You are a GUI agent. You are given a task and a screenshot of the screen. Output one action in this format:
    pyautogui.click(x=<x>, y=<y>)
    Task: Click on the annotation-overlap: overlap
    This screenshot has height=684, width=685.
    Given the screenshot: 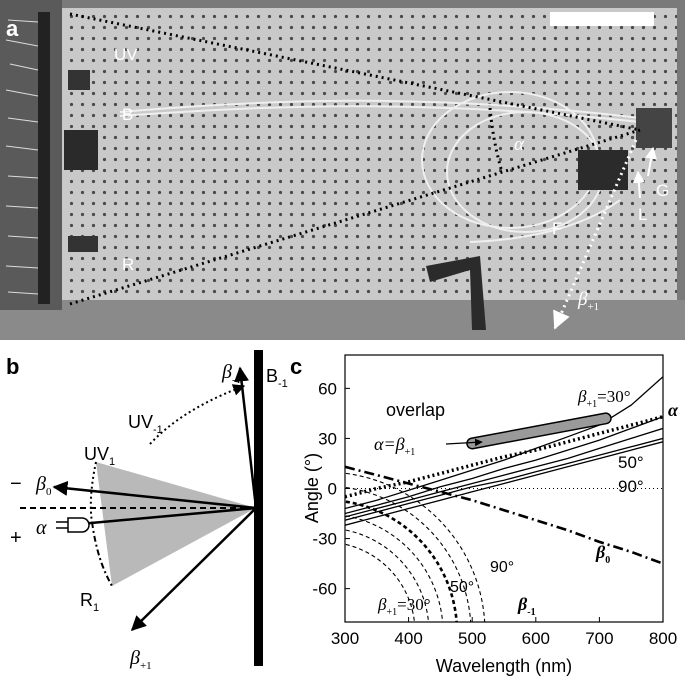 What is the action you would take?
    pyautogui.click(x=415, y=410)
    